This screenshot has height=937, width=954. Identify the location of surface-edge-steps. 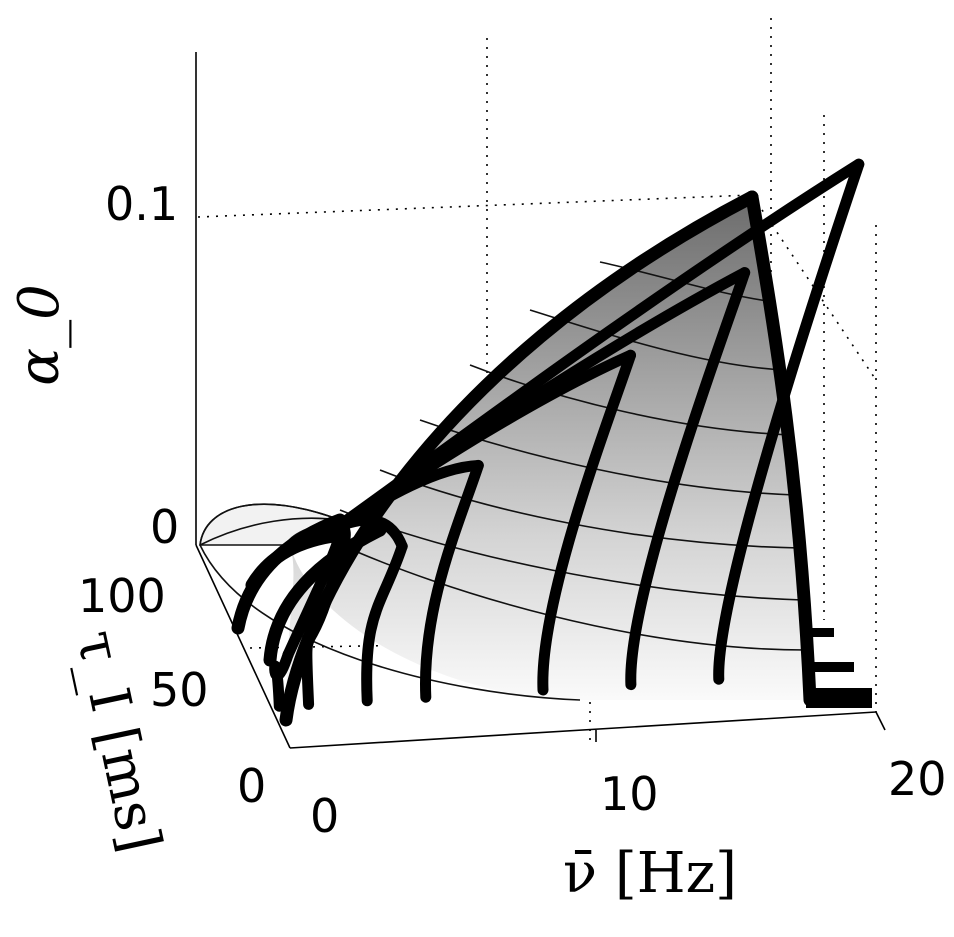
(839, 668).